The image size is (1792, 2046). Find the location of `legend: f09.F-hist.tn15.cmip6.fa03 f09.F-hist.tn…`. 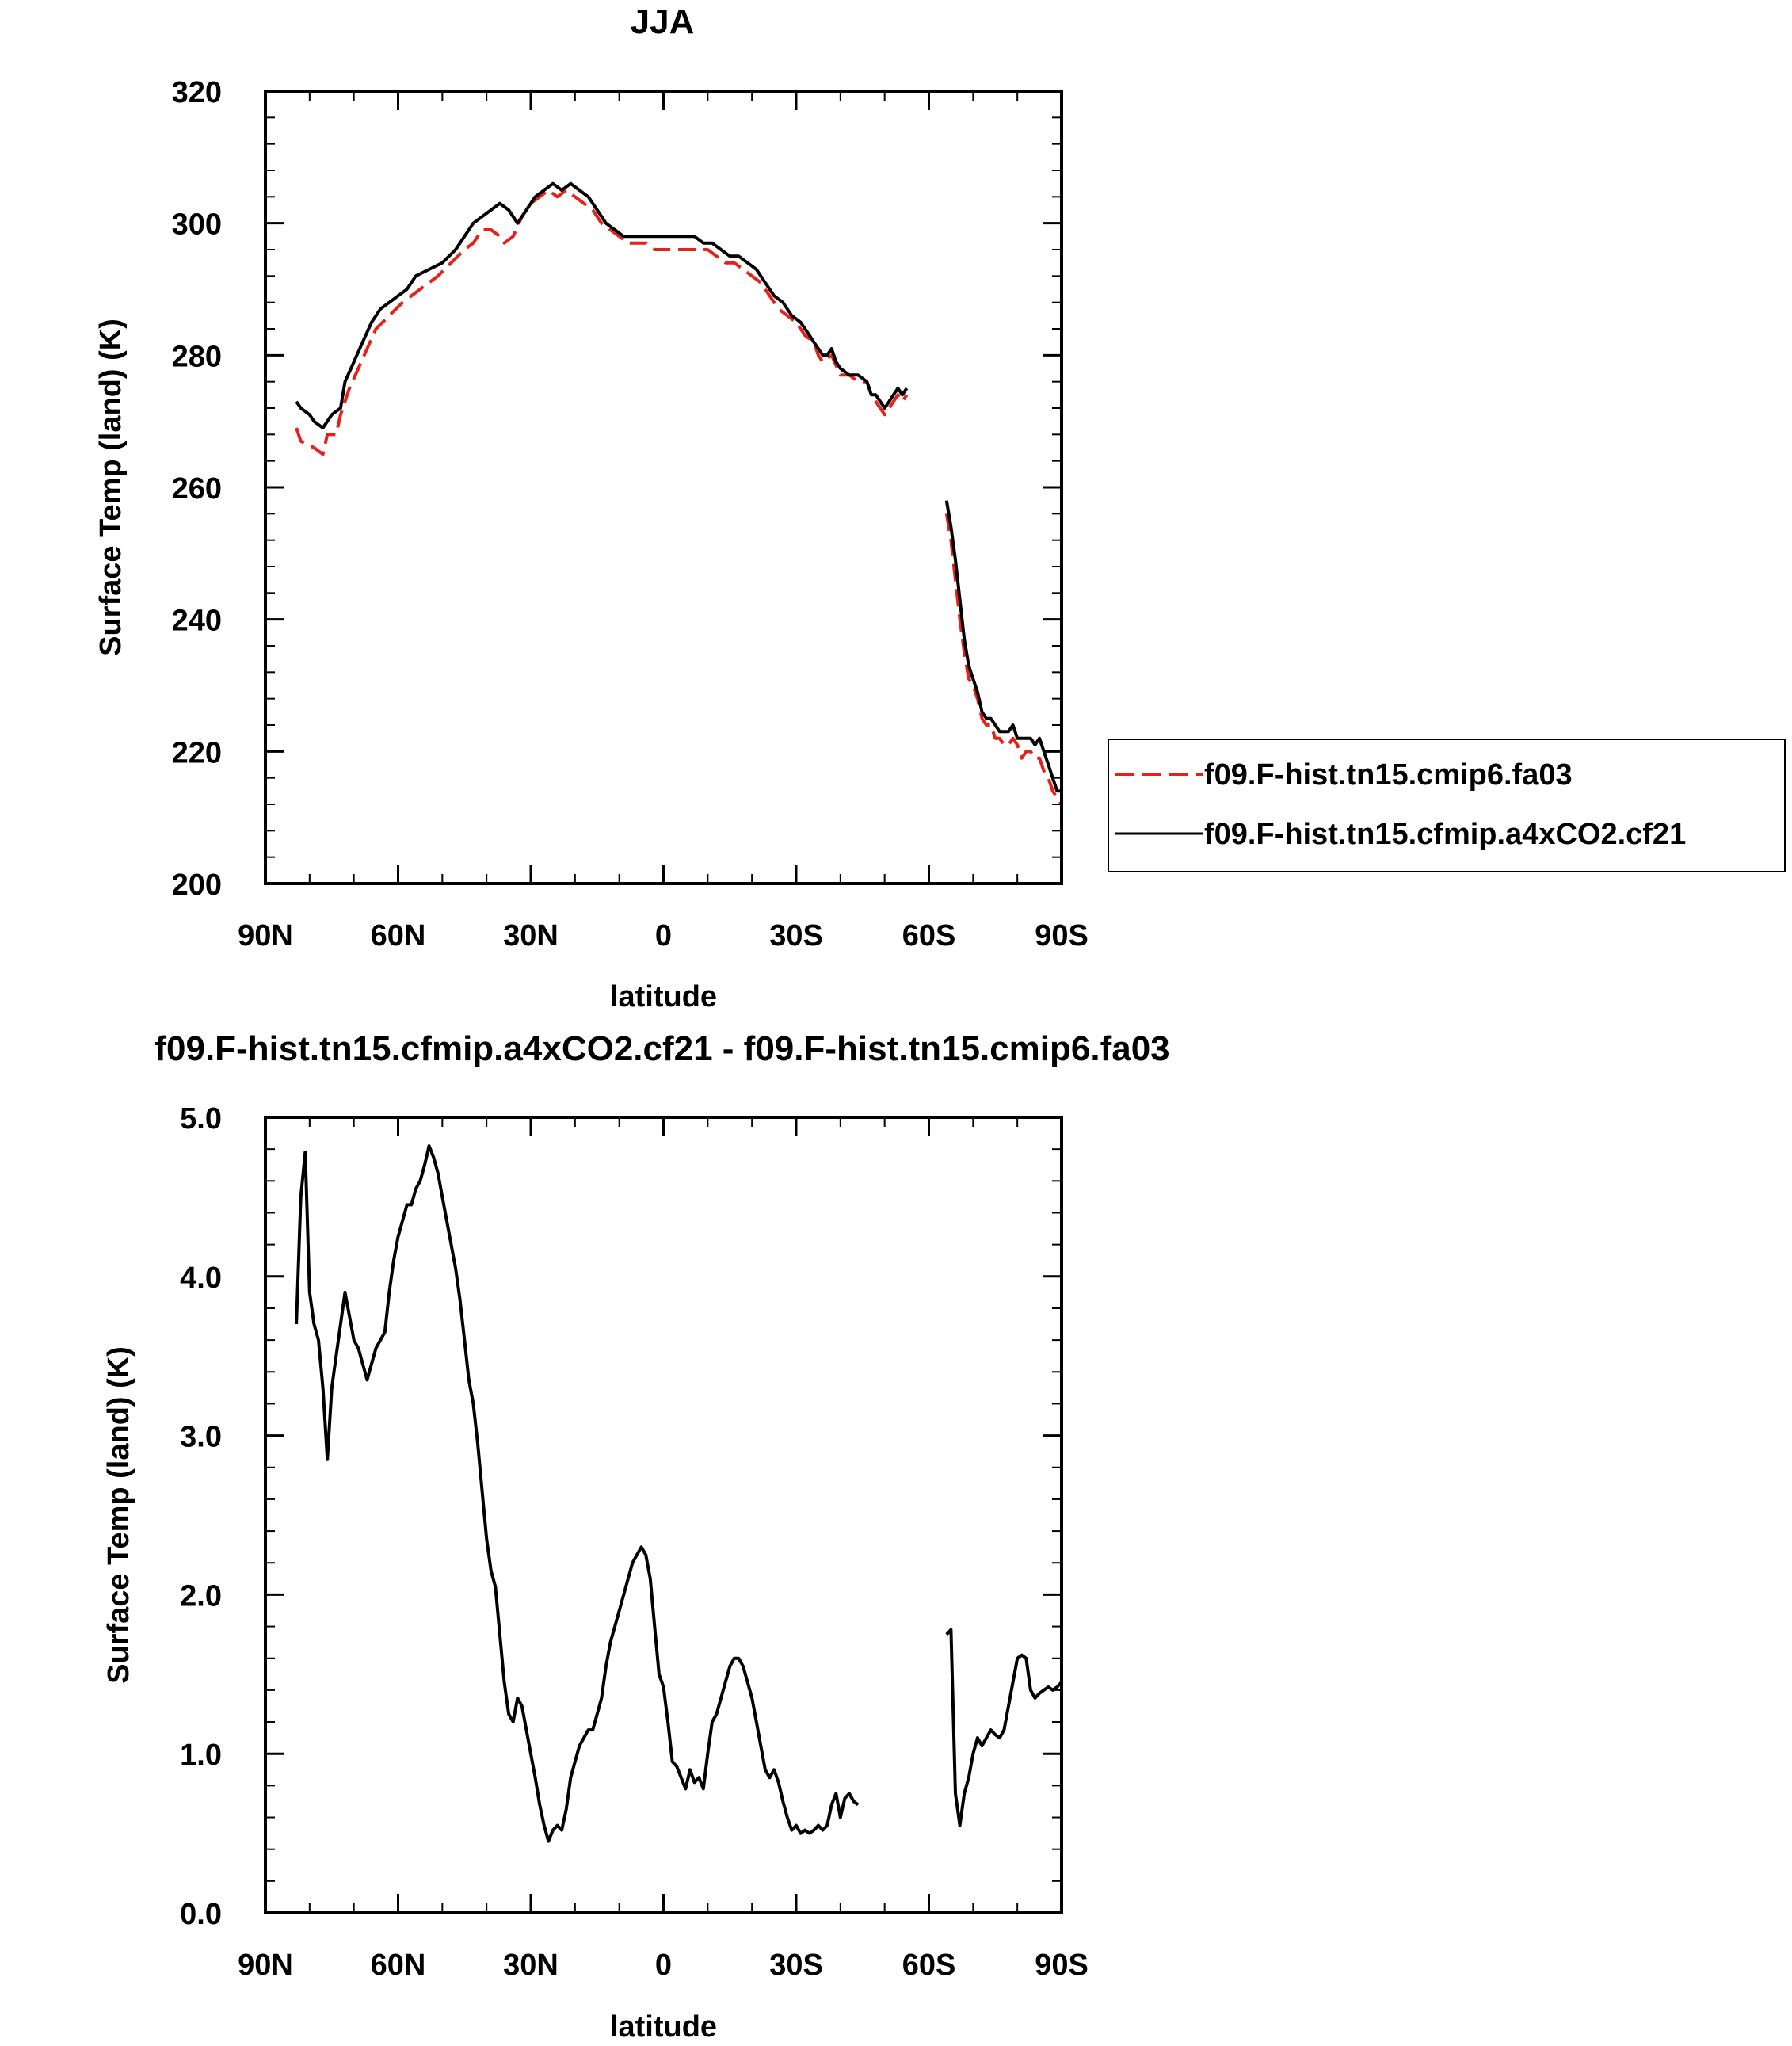

legend: f09.F-hist.tn15.cmip6.fa03 f09.F-hist.tn… is located at coordinates (1447, 805).